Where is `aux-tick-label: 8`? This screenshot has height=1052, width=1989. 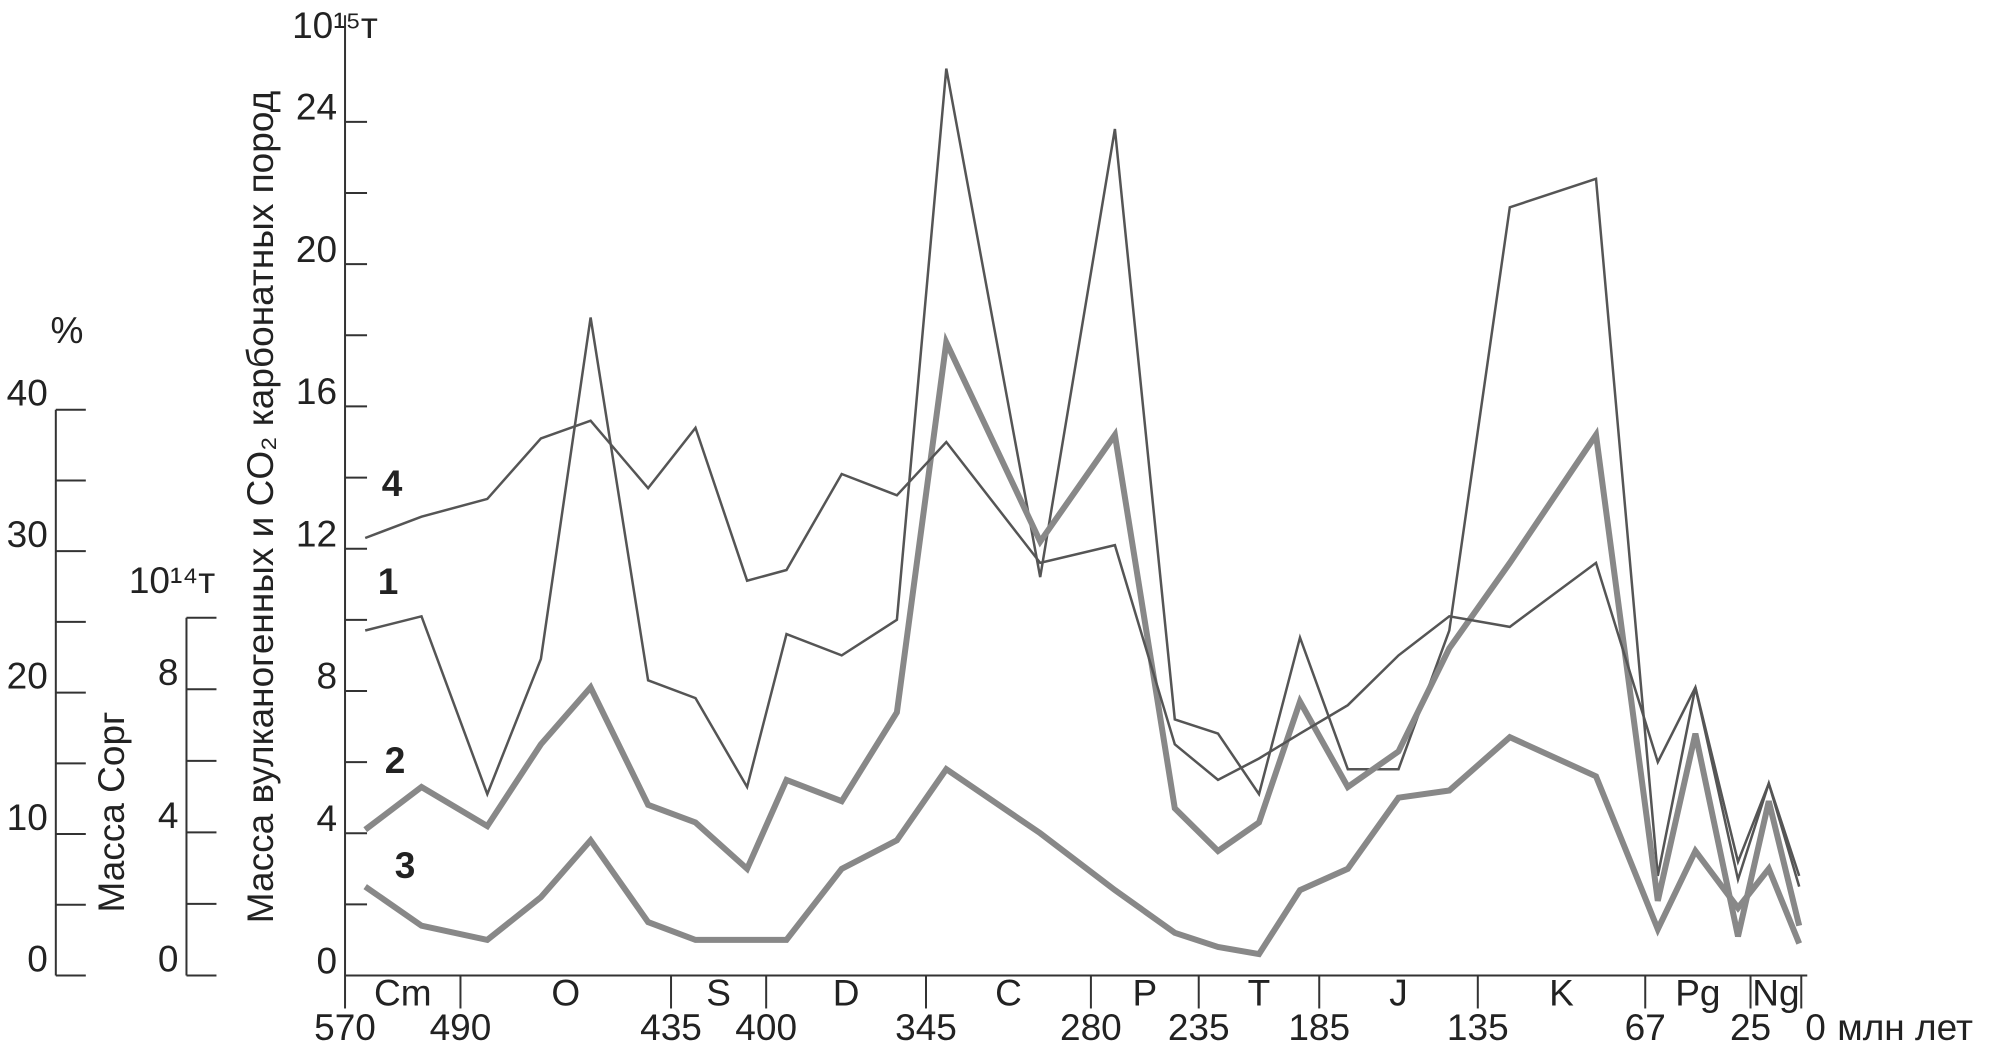 aux-tick-label: 8 is located at coordinates (168, 672).